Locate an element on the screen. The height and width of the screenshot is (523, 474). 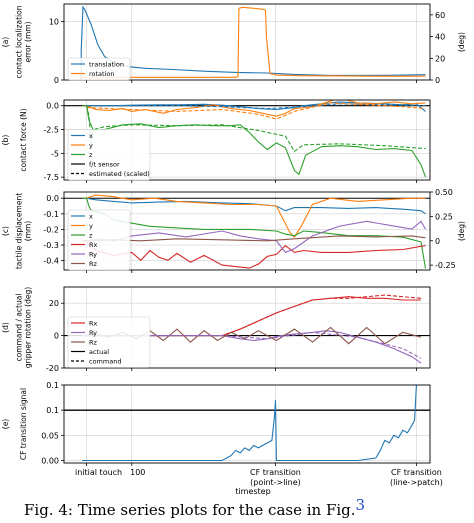
y-tick-label: -5 is located at coordinates (55, 153).